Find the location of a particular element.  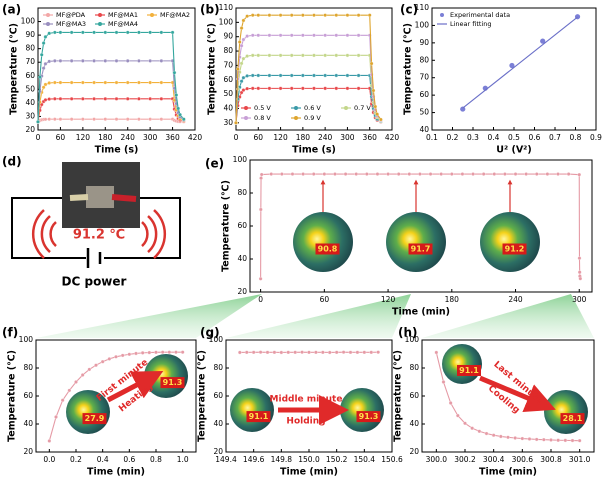

x-tick-label: 300 is located at coordinates (150, 137).